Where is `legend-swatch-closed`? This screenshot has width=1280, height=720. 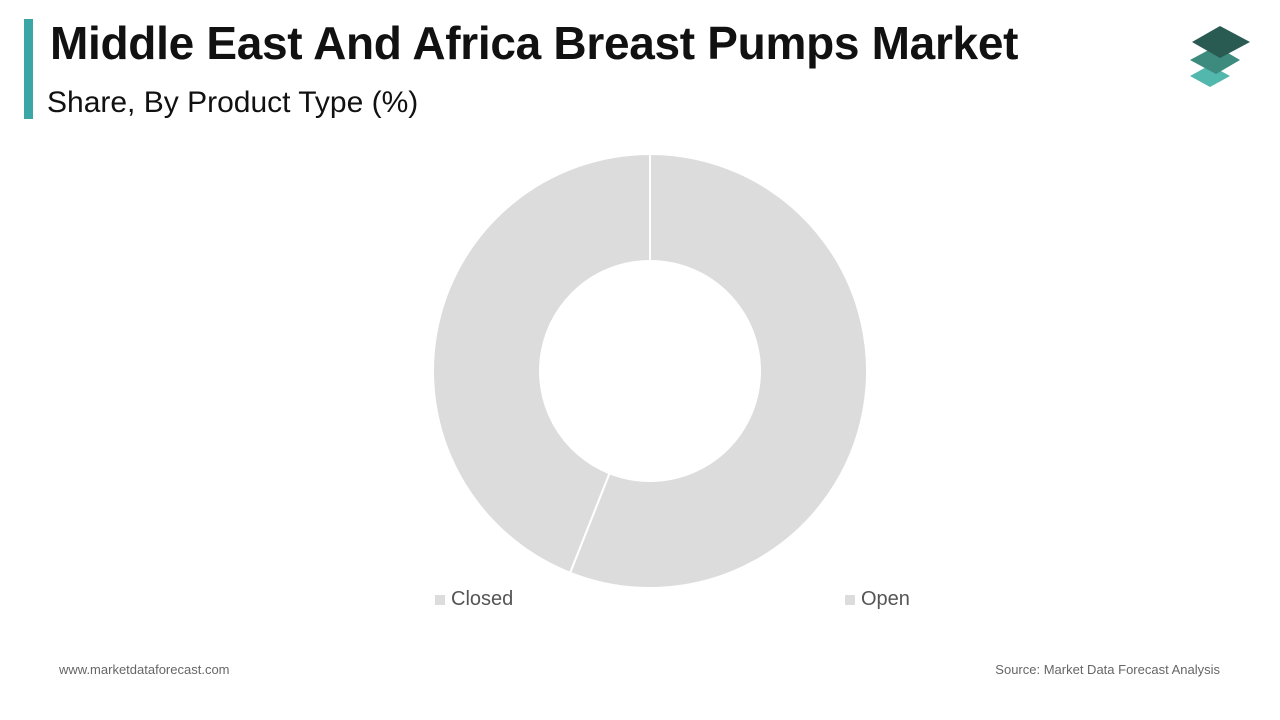 legend-swatch-closed is located at coordinates (440, 599).